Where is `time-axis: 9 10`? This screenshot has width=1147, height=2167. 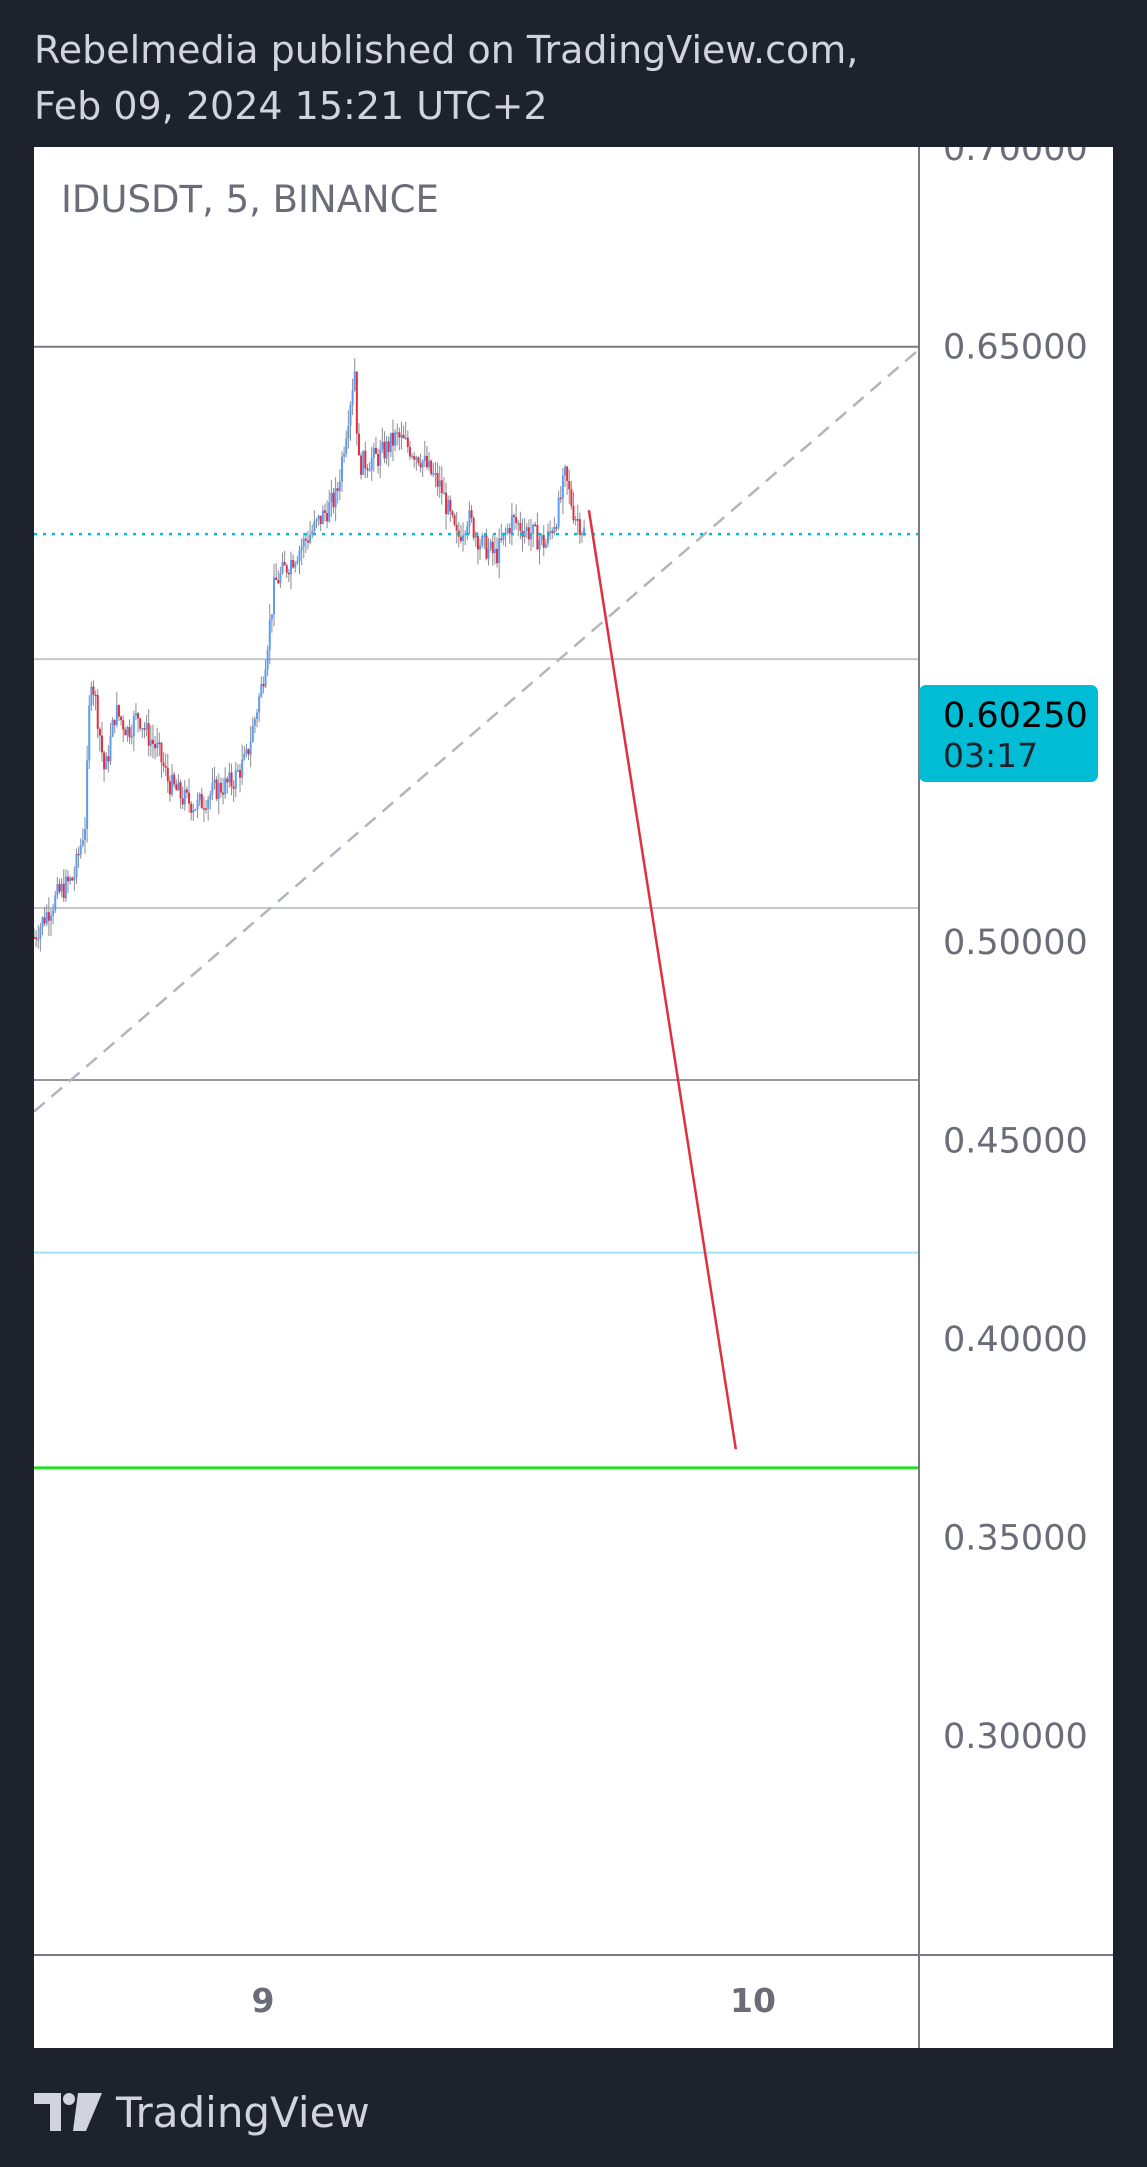 time-axis: 9 10 is located at coordinates (514, 2000).